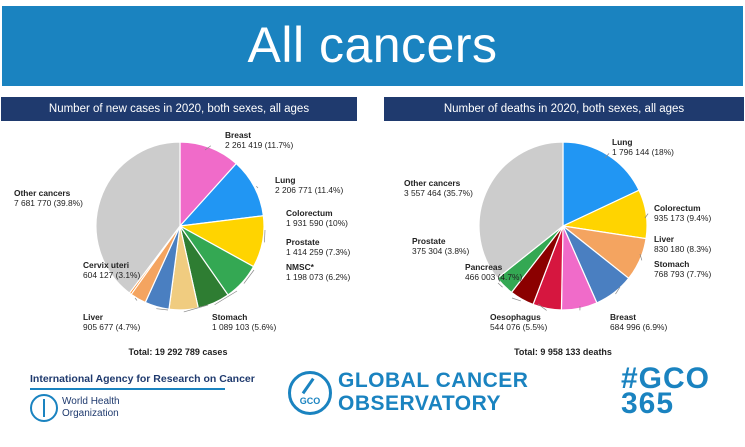  I want to click on who-line-2: Organization, so click(90, 413).